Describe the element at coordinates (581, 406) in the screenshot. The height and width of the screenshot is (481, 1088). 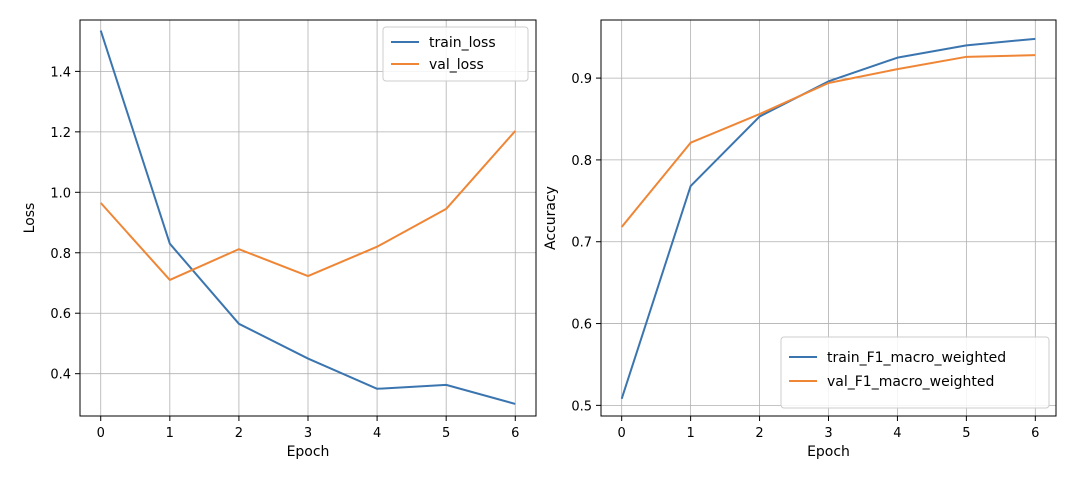
I see `y-tick-label: 0.5` at that location.